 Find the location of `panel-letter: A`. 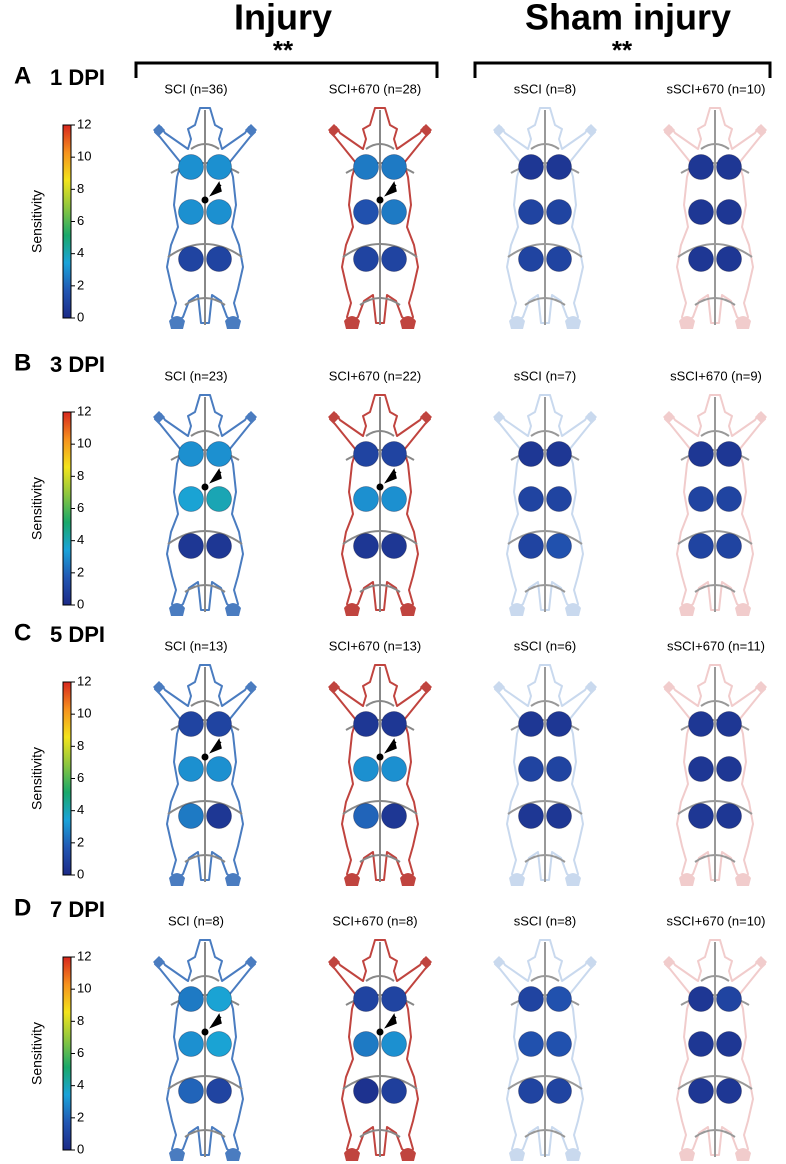

panel-letter: A is located at coordinates (22, 75).